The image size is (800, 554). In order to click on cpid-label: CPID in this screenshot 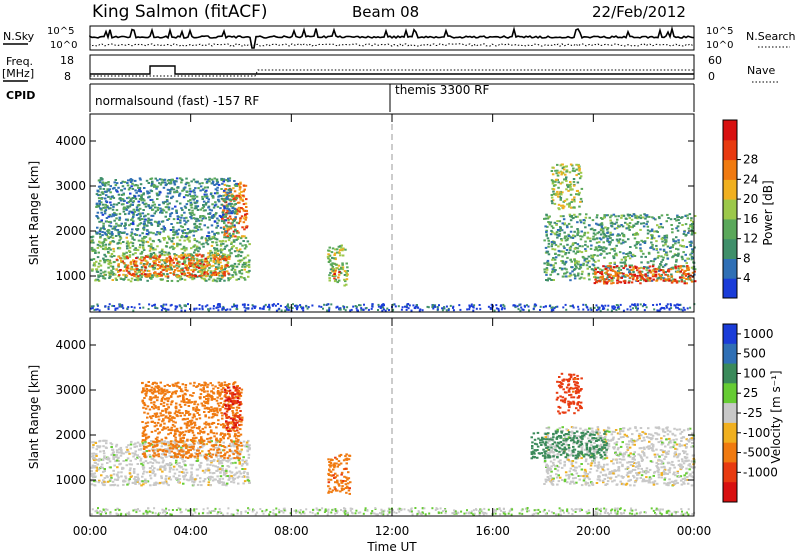, I will do `click(20, 95)`.